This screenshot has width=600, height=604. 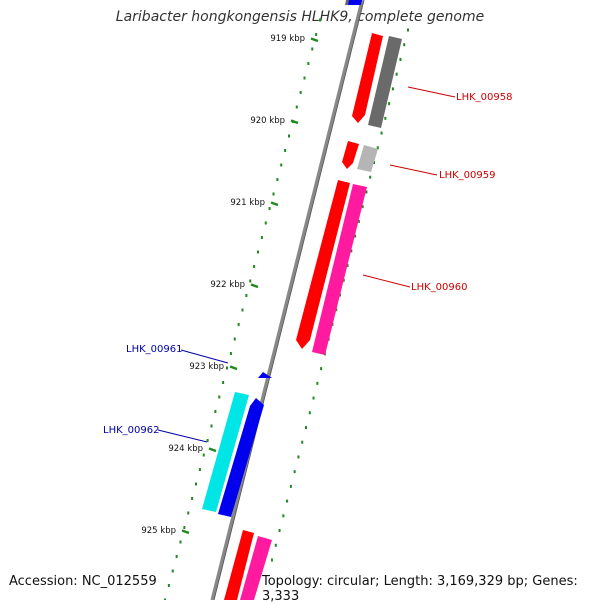 I want to click on label-lhk-00959: LHK_00959, so click(x=467, y=175).